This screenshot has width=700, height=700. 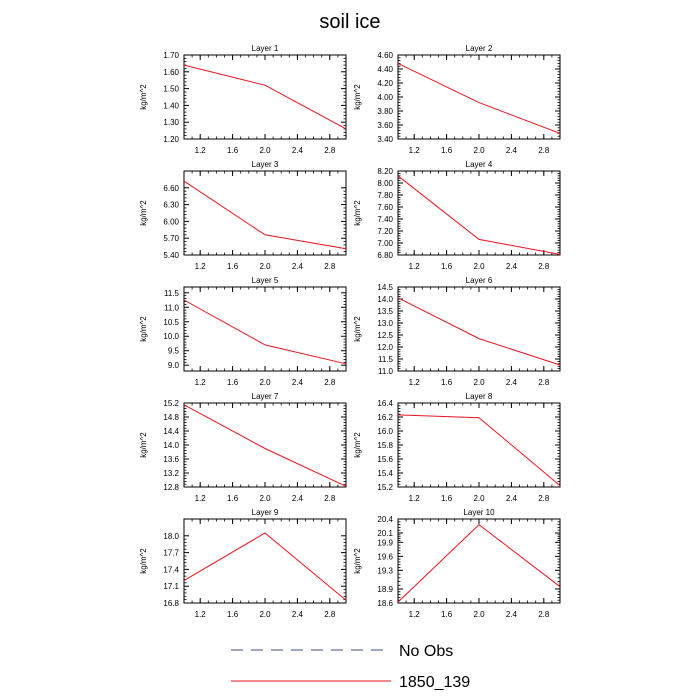 What do you see at coordinates (171, 122) in the screenshot?
I see `y-tick-label: 1.30` at bounding box center [171, 122].